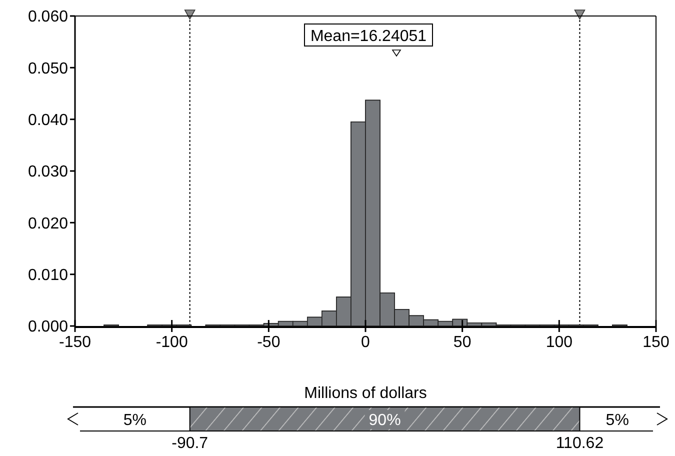 The width and height of the screenshot is (675, 456). I want to click on y-tick-label: 0.010, so click(48, 275).